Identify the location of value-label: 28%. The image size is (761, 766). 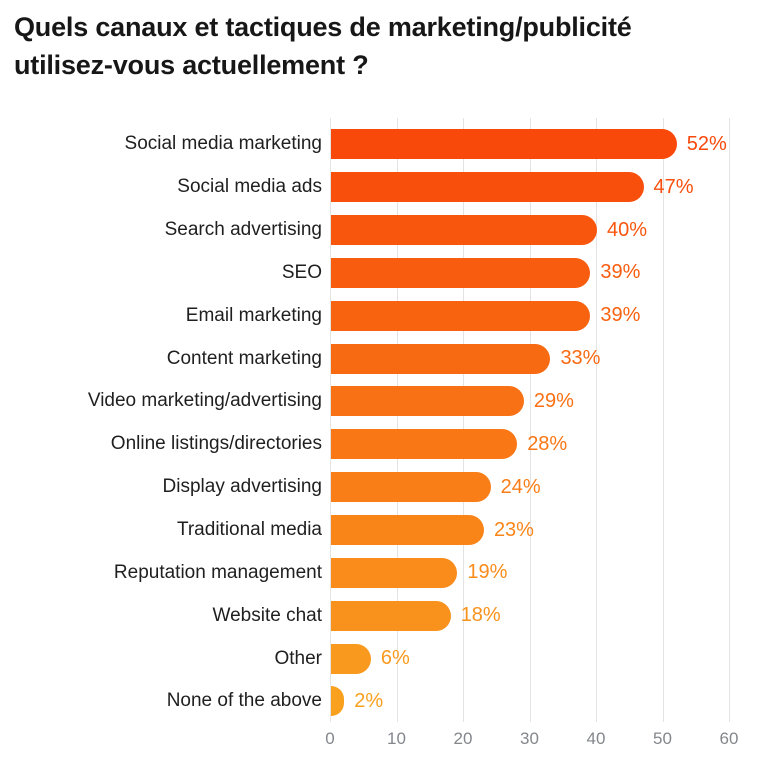
(547, 443).